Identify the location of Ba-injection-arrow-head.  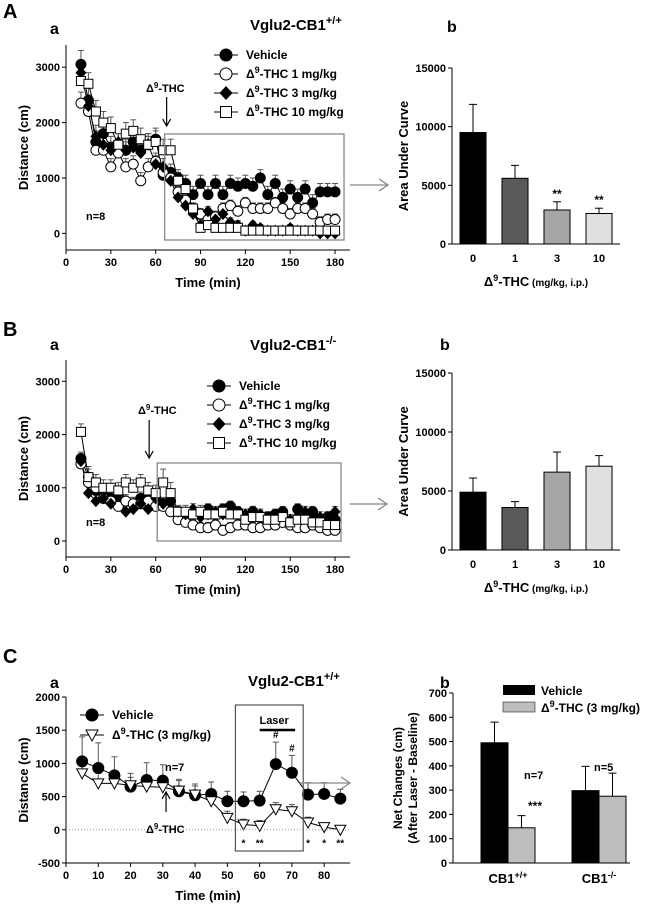
(149, 455).